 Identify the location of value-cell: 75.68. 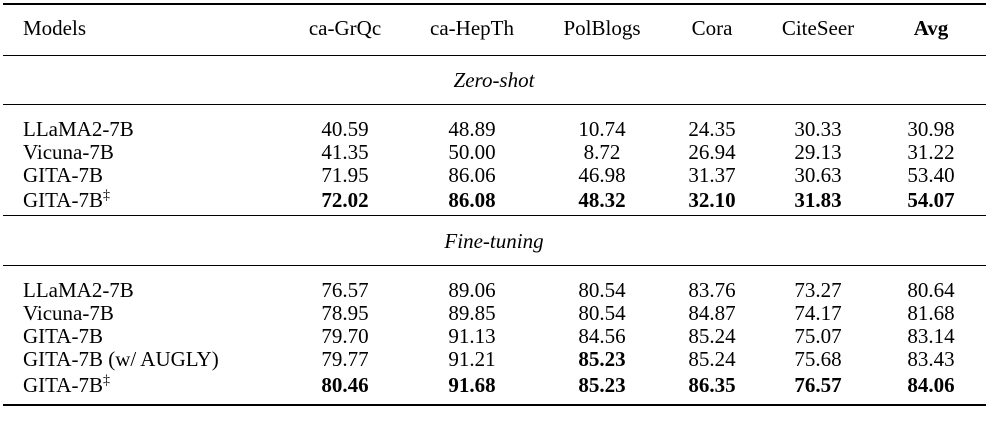
(818, 359).